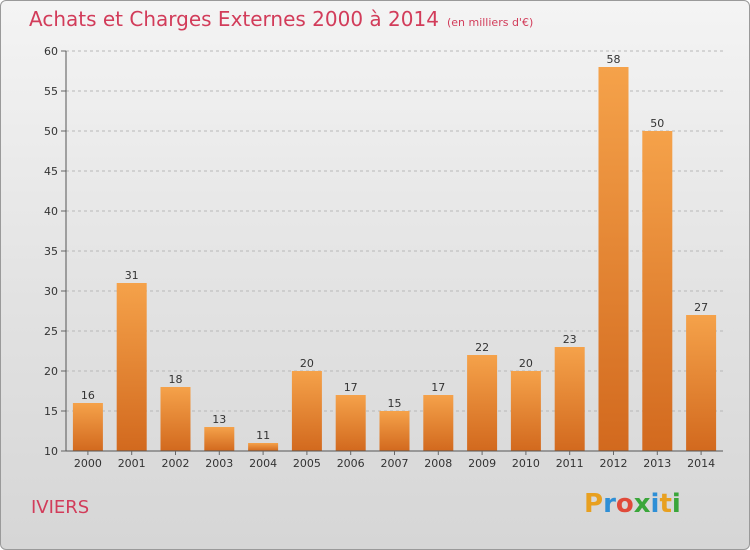 The width and height of the screenshot is (750, 550). I want to click on x-tick-label: 2003, so click(219, 463).